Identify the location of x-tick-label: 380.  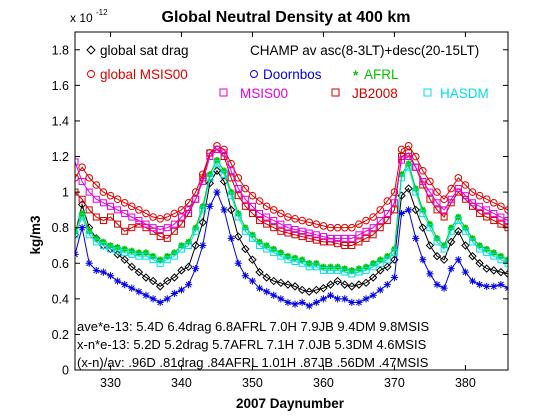
(465, 383).